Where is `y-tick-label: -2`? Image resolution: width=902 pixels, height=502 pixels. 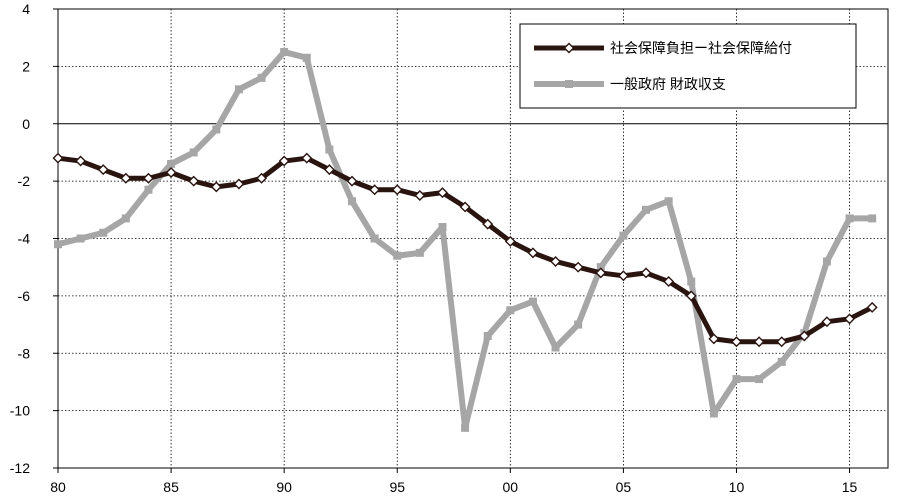
y-tick-label: -2 is located at coordinates (24, 181).